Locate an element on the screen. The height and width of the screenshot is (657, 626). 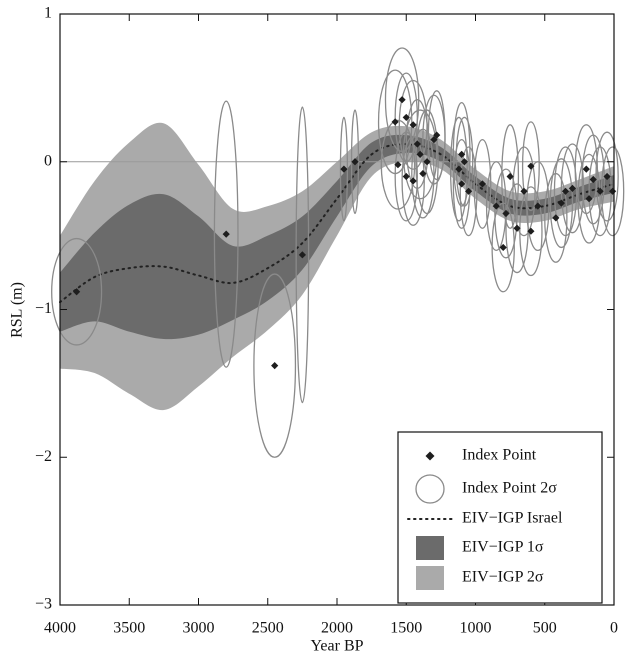
x-tick-label: 2000 is located at coordinates (337, 628).